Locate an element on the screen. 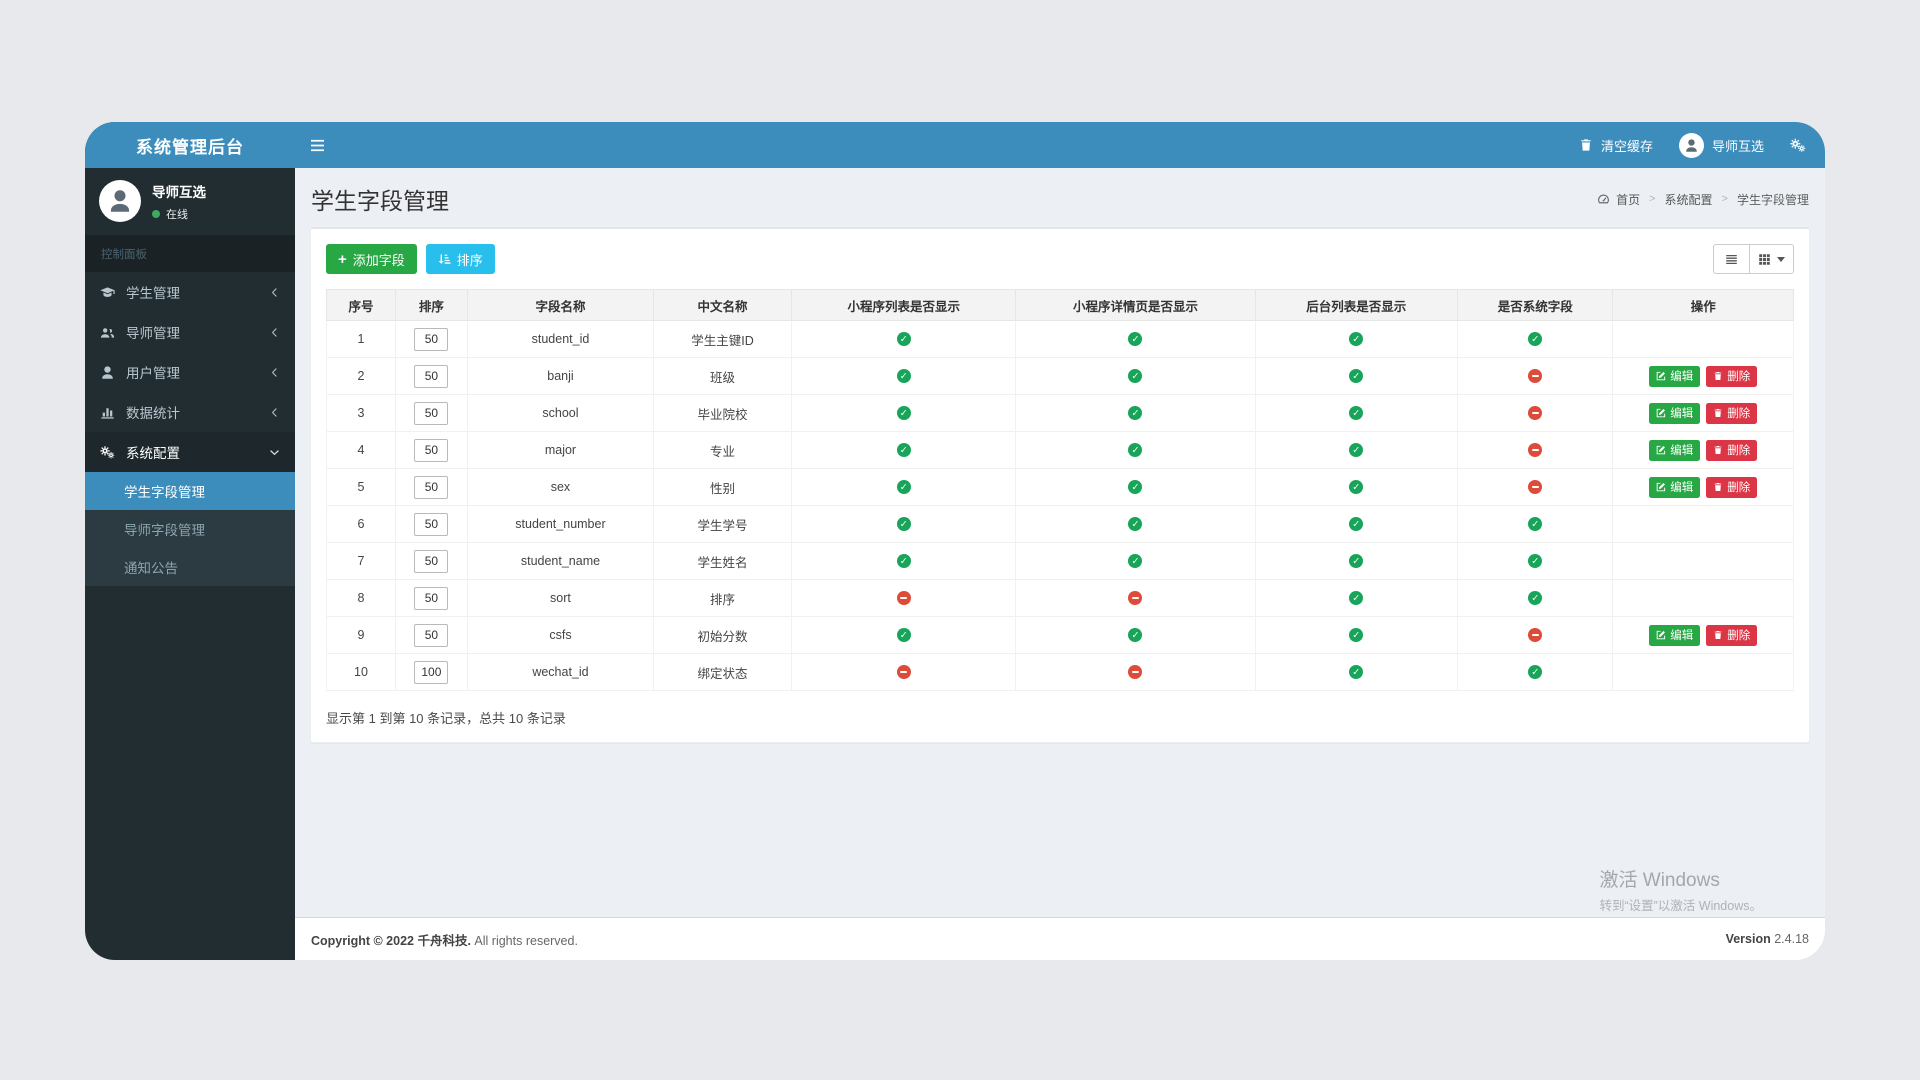 The width and height of the screenshot is (1920, 1080). sidebar-toggle-button is located at coordinates (325, 145).